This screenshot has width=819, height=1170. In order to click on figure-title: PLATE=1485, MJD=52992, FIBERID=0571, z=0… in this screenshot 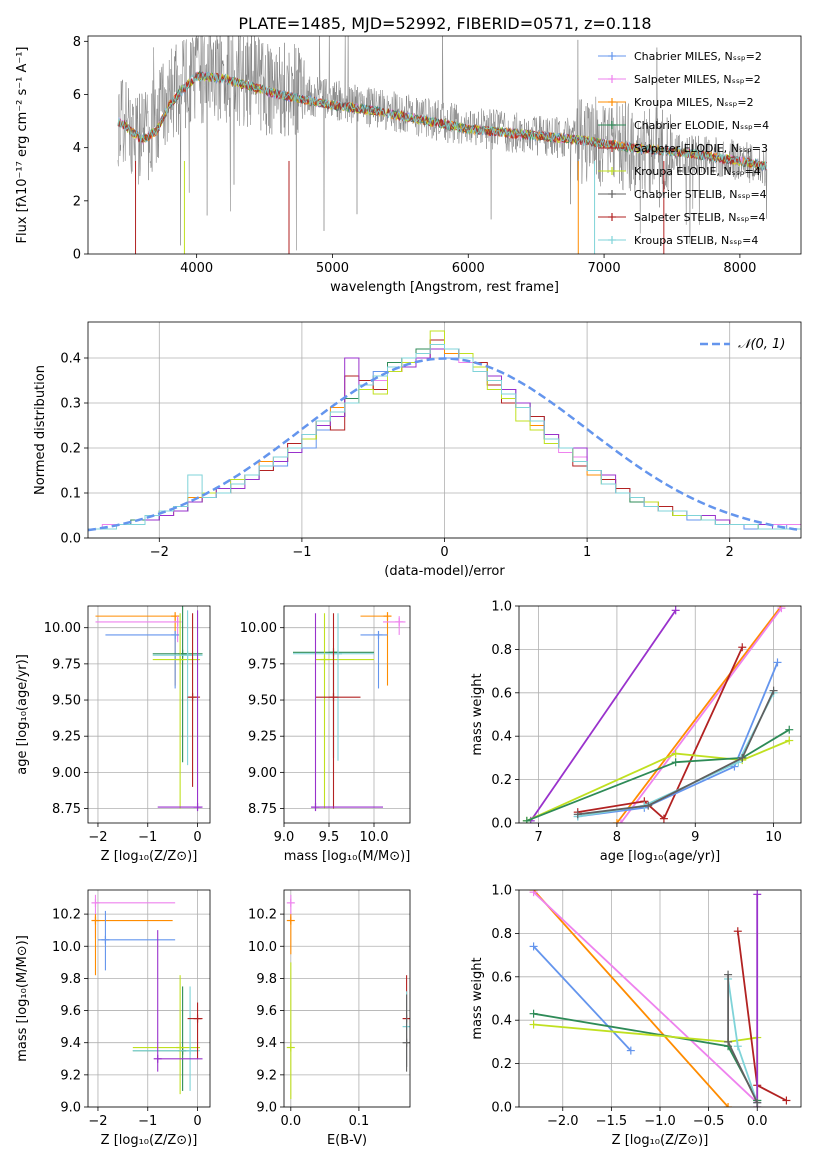, I will do `click(444, 23)`.